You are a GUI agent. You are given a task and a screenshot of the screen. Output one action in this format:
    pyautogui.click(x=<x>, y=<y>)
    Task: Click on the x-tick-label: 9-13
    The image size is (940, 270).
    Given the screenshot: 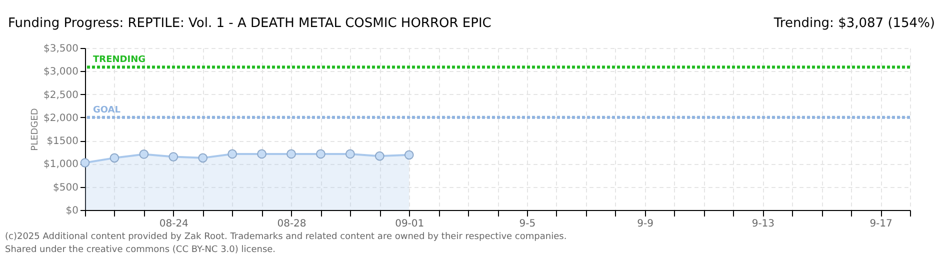 What is the action you would take?
    pyautogui.click(x=763, y=224)
    